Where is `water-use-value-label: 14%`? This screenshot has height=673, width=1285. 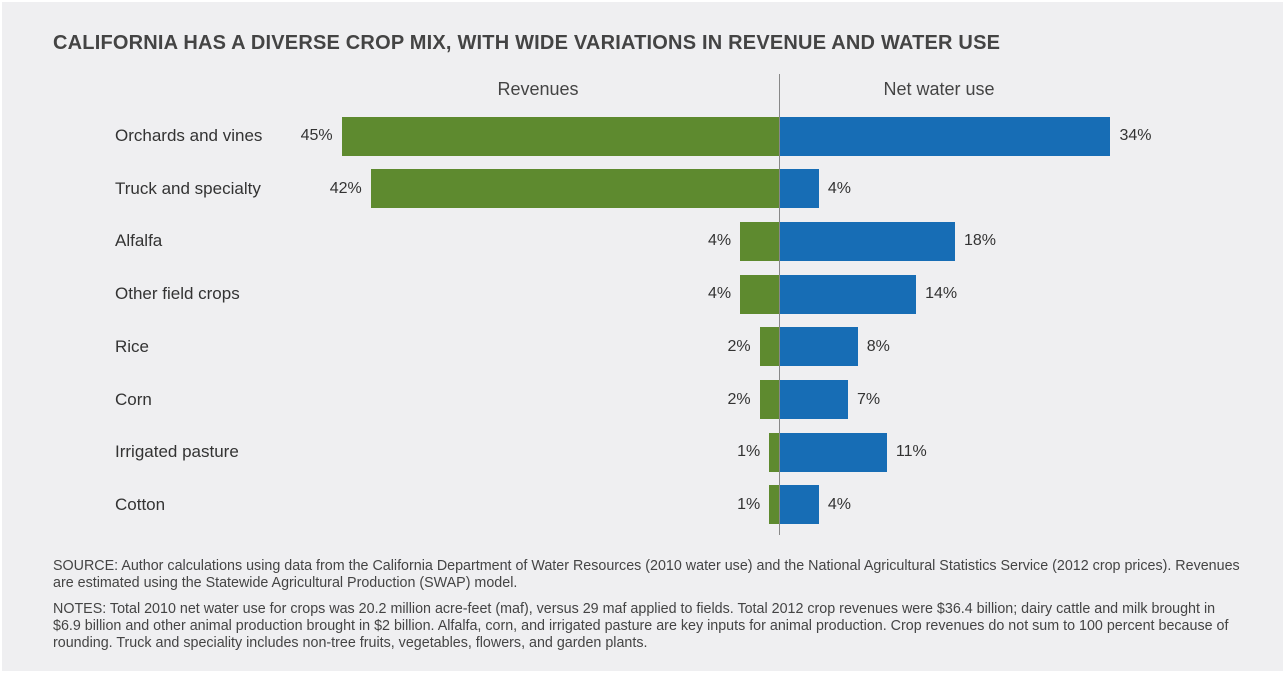 water-use-value-label: 14% is located at coordinates (941, 294).